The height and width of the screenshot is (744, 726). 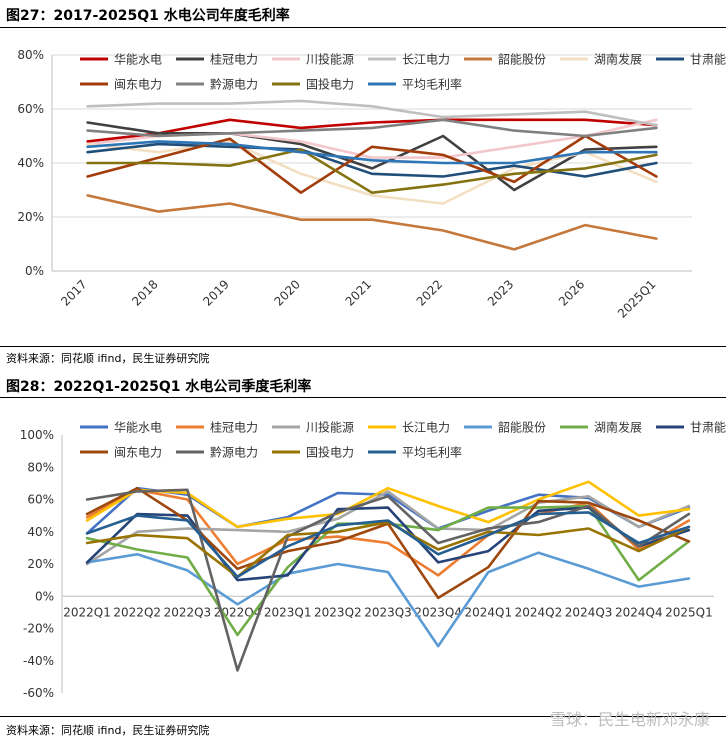 What do you see at coordinates (589, 612) in the screenshot?
I see `chart1-xtick-label: 2024Q3` at bounding box center [589, 612].